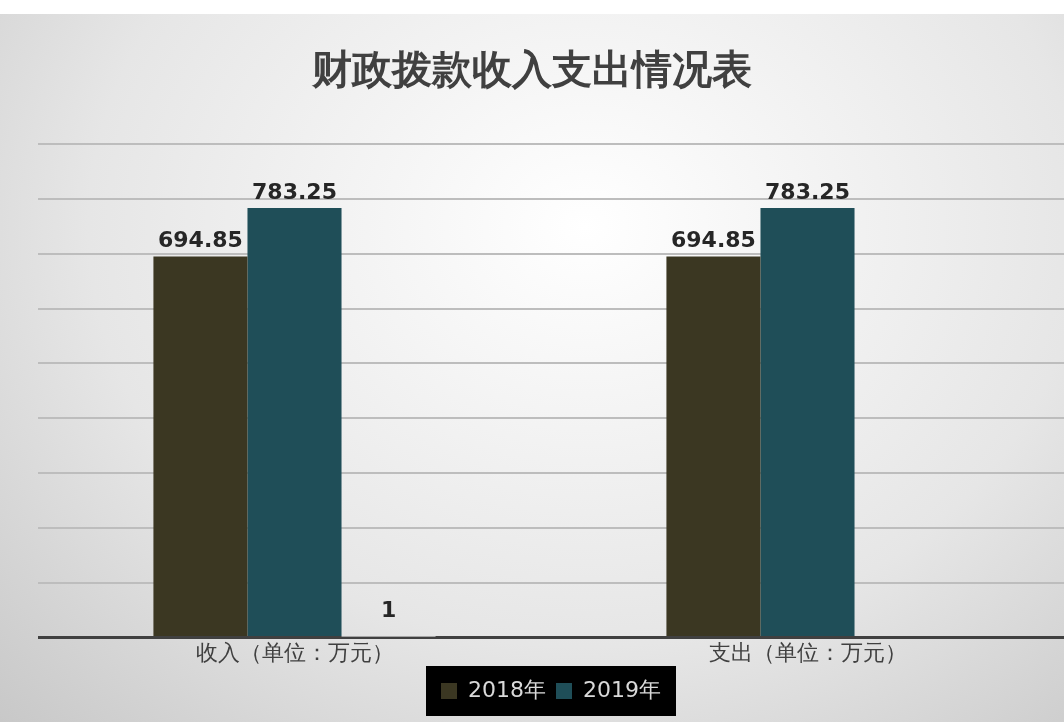  Describe the element at coordinates (388, 609) in the screenshot. I see `data-label: 1` at that location.